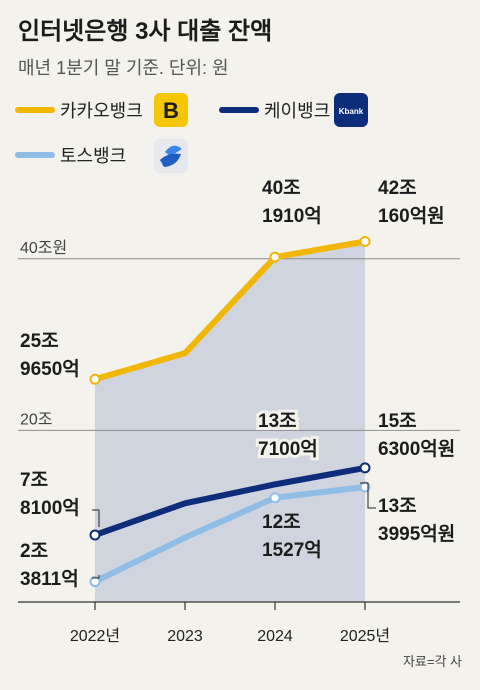 Image resolution: width=480 pixels, height=690 pixels. What do you see at coordinates (36, 419) in the screenshot?
I see `gridline-label-1: 20조` at bounding box center [36, 419].